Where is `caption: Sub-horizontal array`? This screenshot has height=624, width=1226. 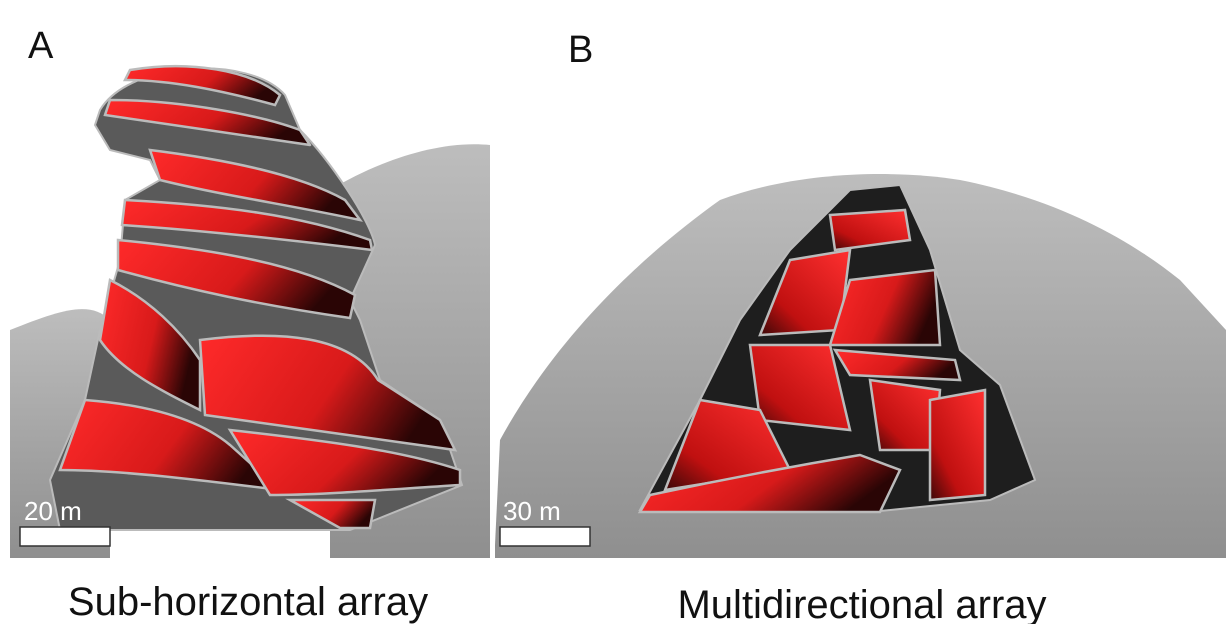
caption: Sub-horizontal array is located at coordinates (248, 602).